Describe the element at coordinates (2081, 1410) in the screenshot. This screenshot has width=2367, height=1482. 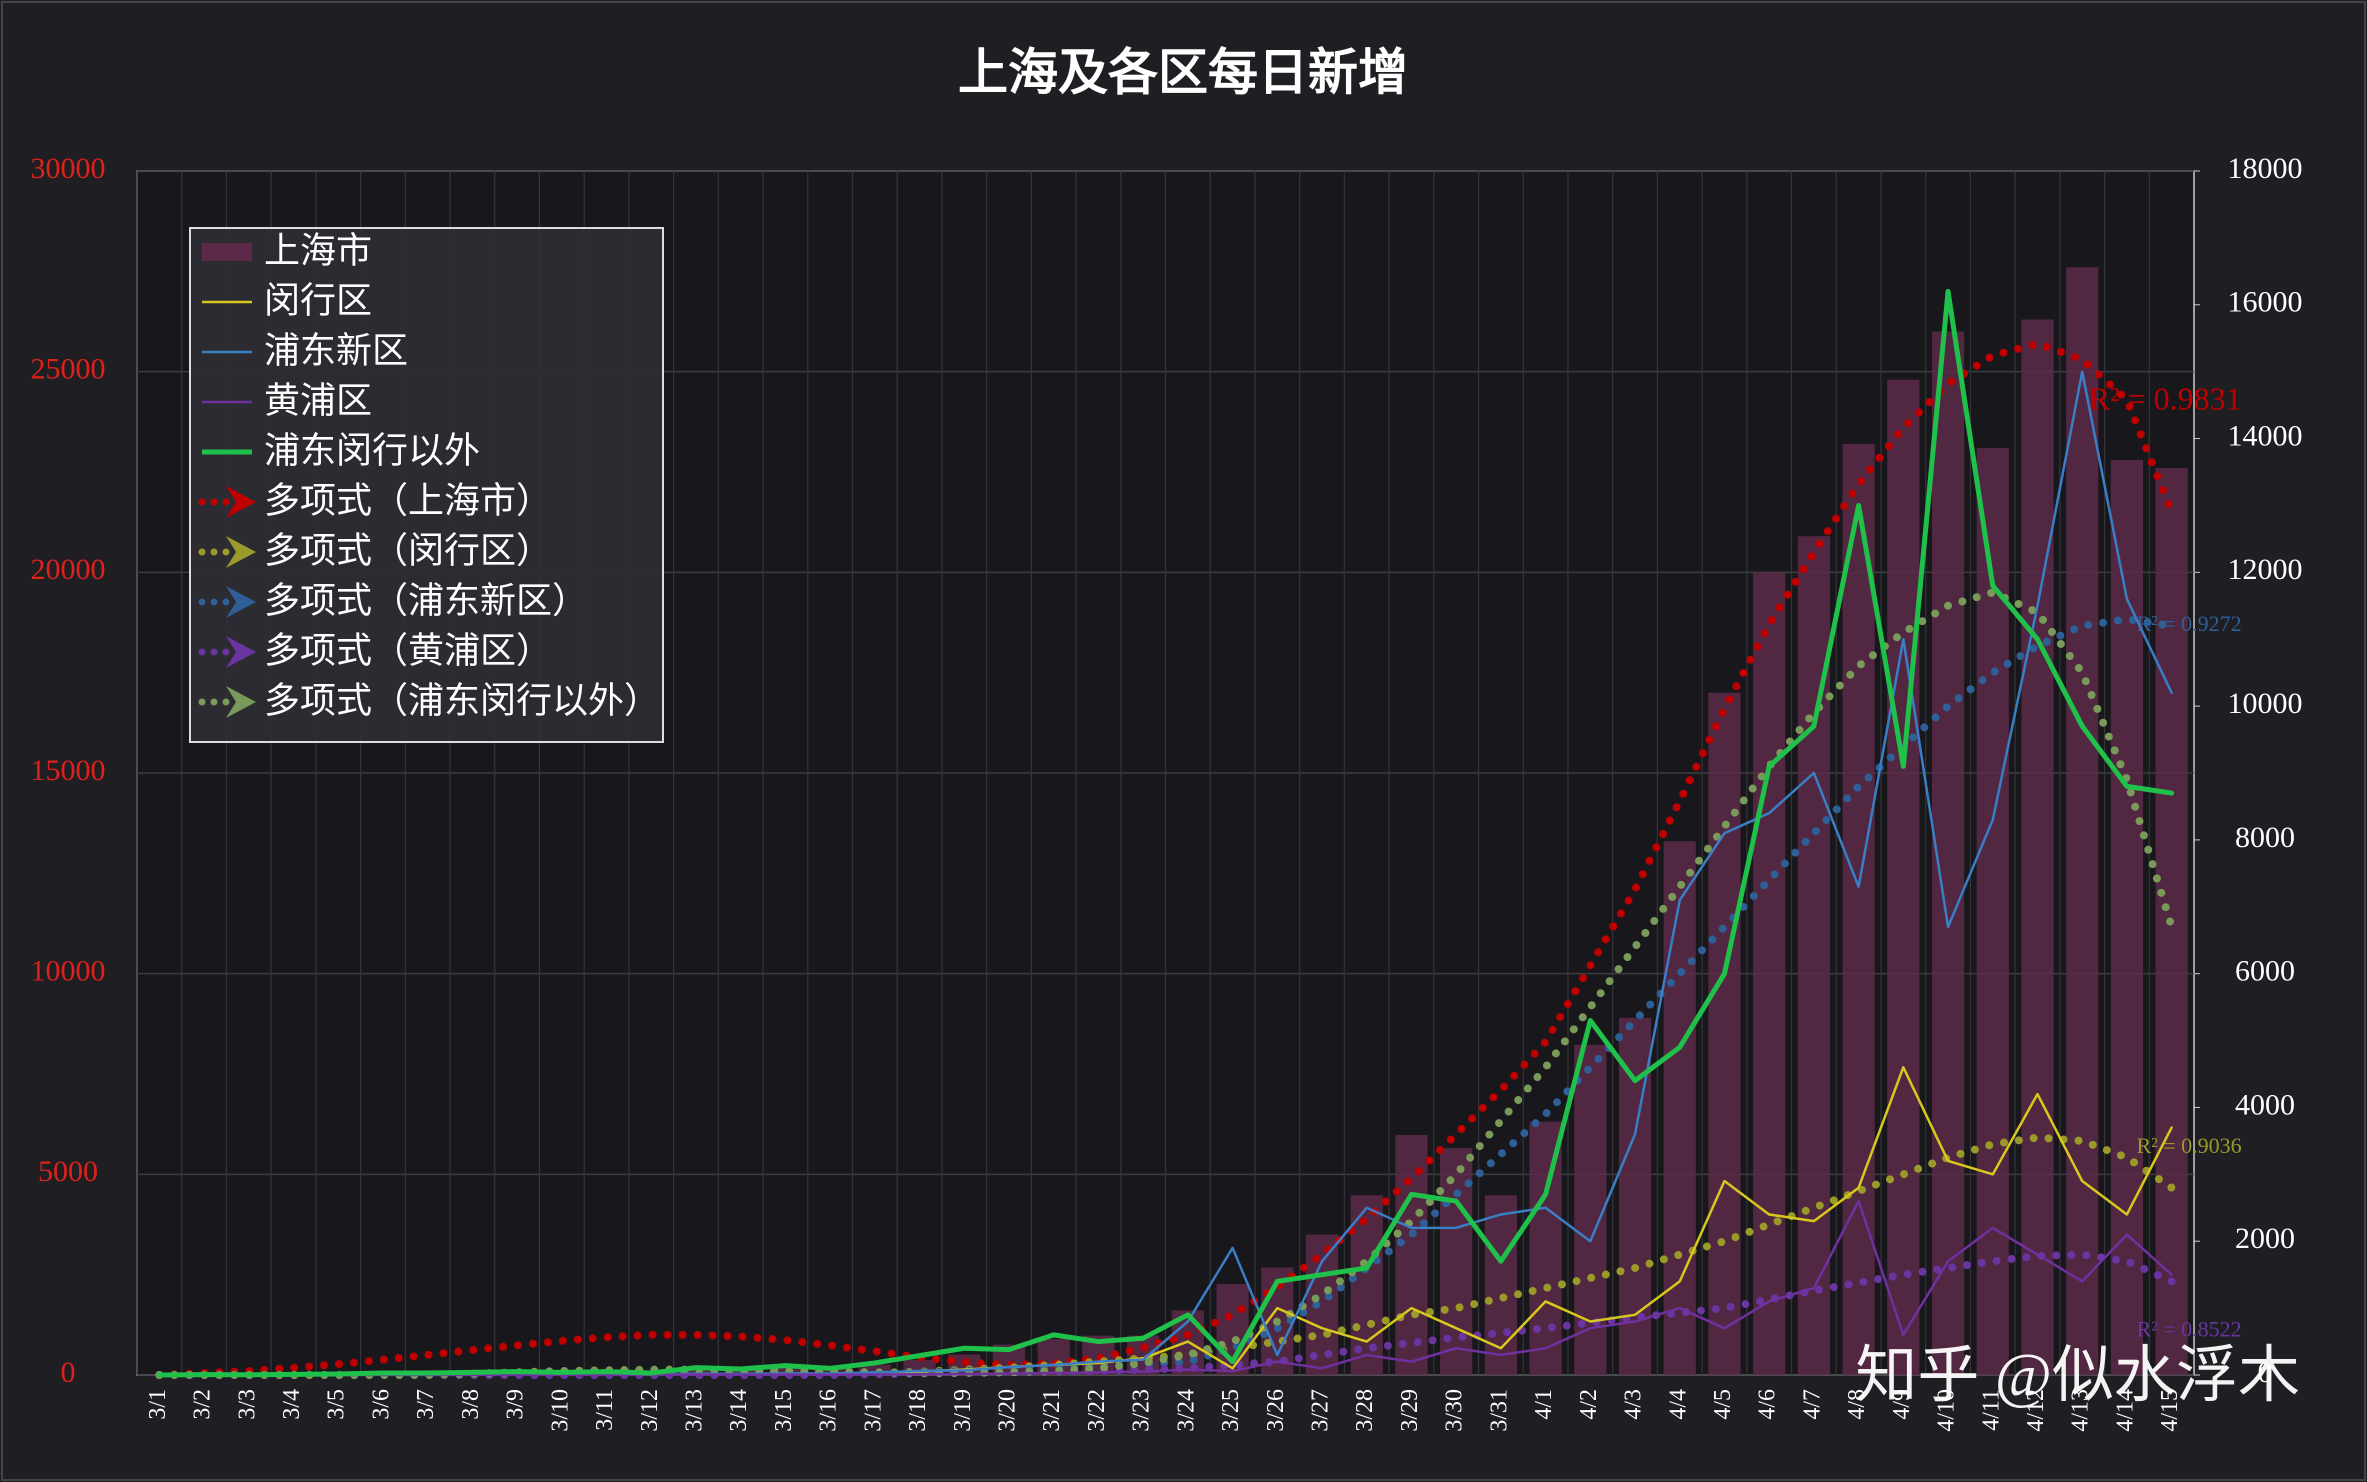
I see `x-tick-label: 4/13` at that location.